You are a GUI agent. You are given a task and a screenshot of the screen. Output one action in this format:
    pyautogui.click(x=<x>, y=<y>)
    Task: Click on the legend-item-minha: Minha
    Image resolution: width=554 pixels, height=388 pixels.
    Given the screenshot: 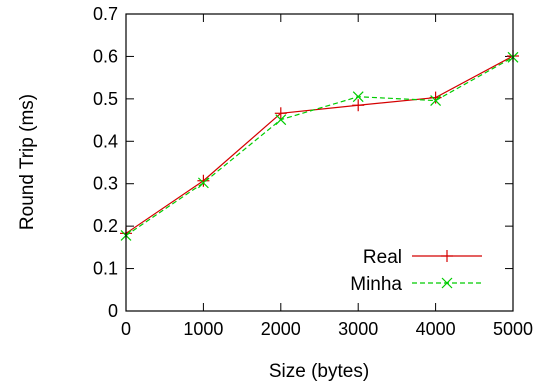 What is the action you would take?
    pyautogui.click(x=416, y=284)
    